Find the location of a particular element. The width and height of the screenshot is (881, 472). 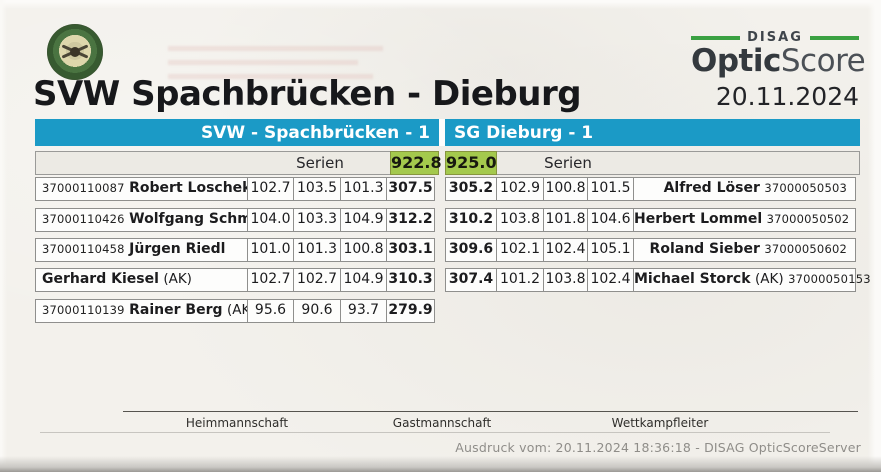

shooter-name: Herbert Lommel is located at coordinates (698, 219).